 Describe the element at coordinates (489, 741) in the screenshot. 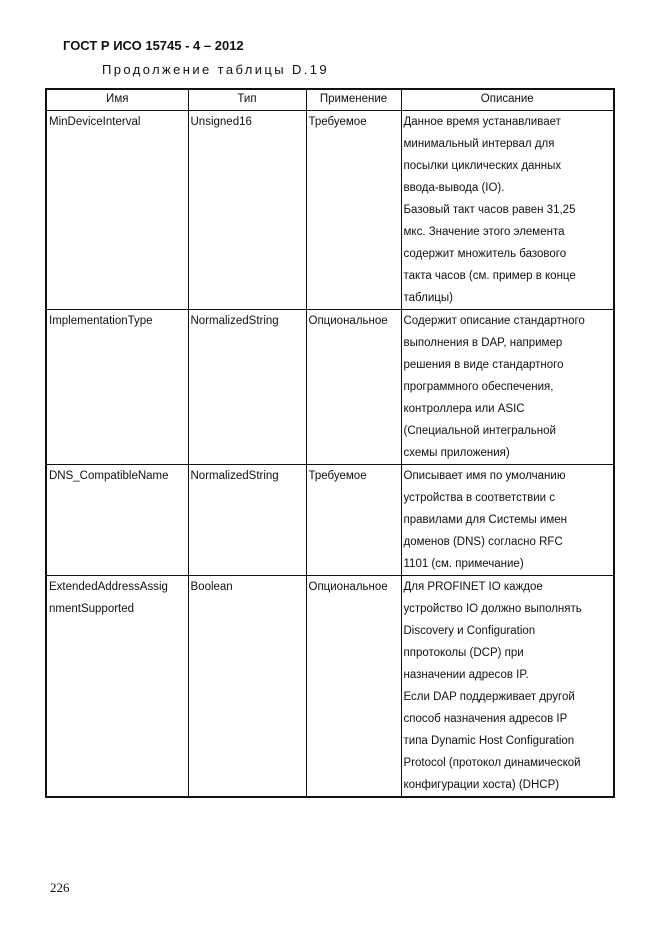

I see `cell-description-line: типа Dynamic Host Configuration` at that location.